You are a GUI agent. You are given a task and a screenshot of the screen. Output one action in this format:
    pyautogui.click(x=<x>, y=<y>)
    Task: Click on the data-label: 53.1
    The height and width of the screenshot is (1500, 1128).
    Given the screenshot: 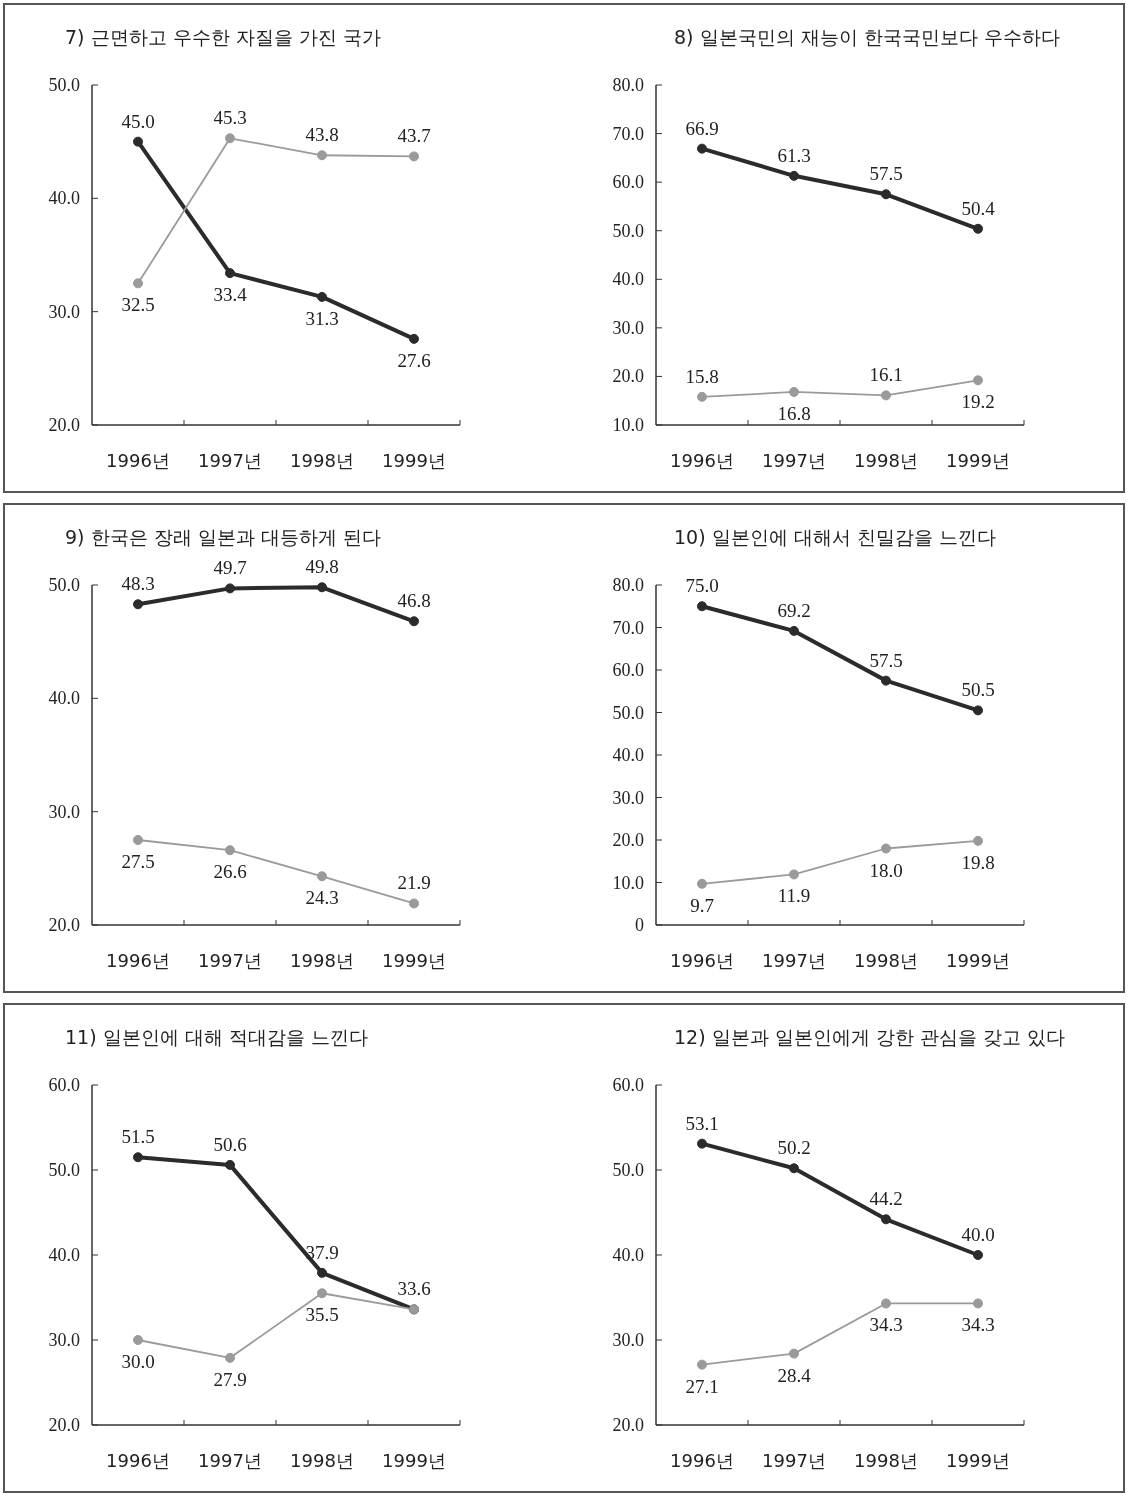 What is the action you would take?
    pyautogui.click(x=702, y=1123)
    